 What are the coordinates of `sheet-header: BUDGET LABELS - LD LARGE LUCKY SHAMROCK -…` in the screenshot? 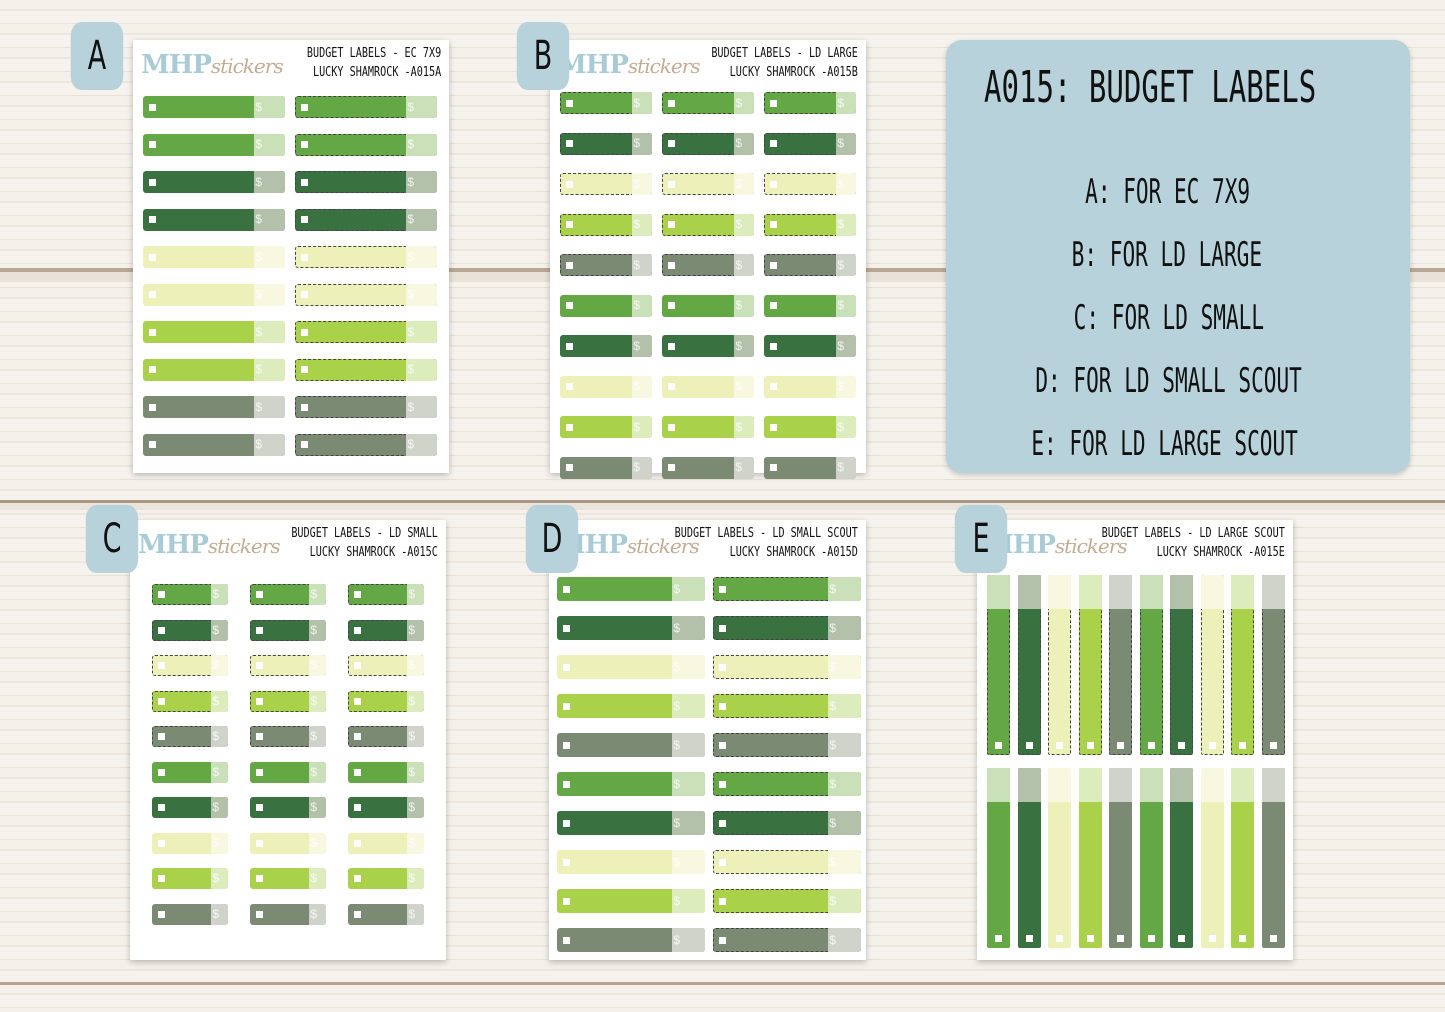 It's located at (784, 63).